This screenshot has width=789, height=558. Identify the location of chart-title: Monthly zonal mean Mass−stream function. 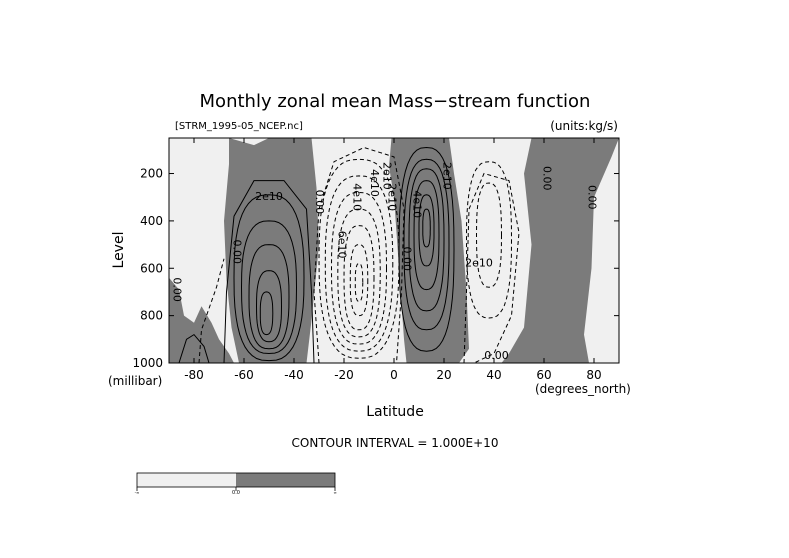
(395, 101).